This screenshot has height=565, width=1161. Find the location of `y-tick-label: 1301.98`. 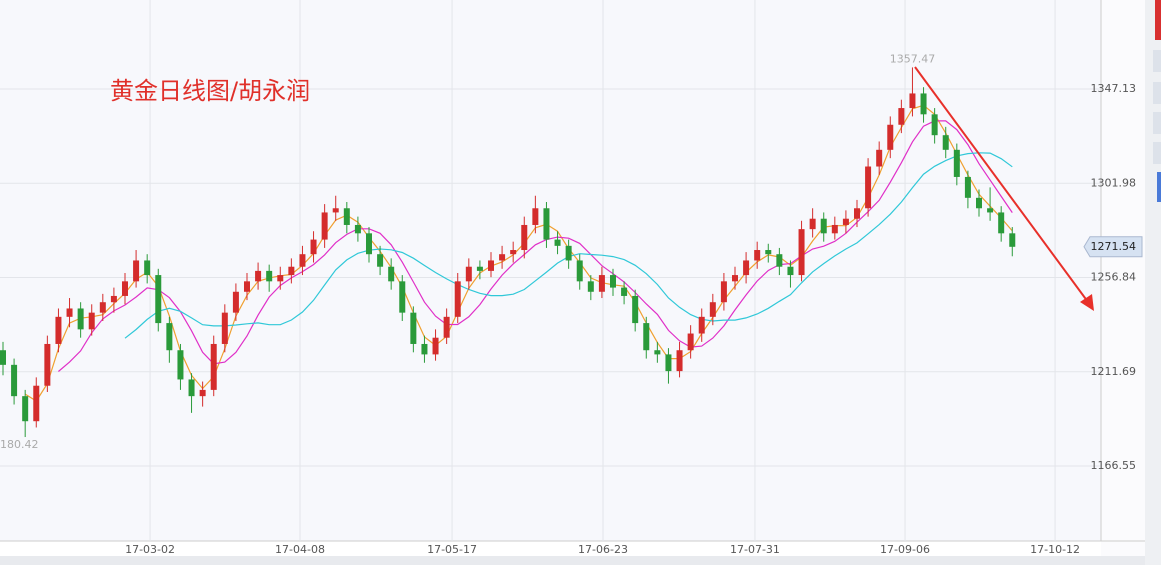

y-tick-label: 1301.98 is located at coordinates (1114, 182).